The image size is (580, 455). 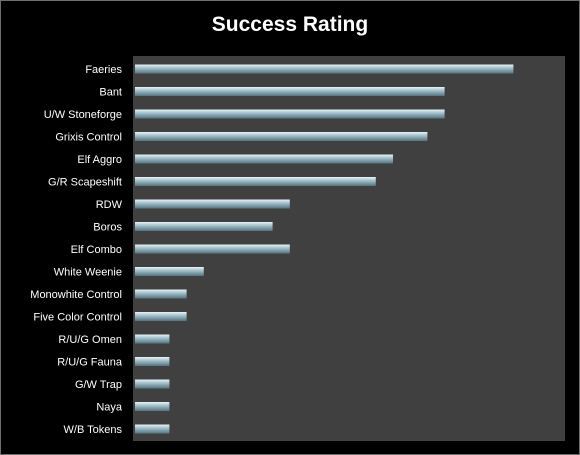 What do you see at coordinates (96, 250) in the screenshot?
I see `category-label: Elf Combo` at bounding box center [96, 250].